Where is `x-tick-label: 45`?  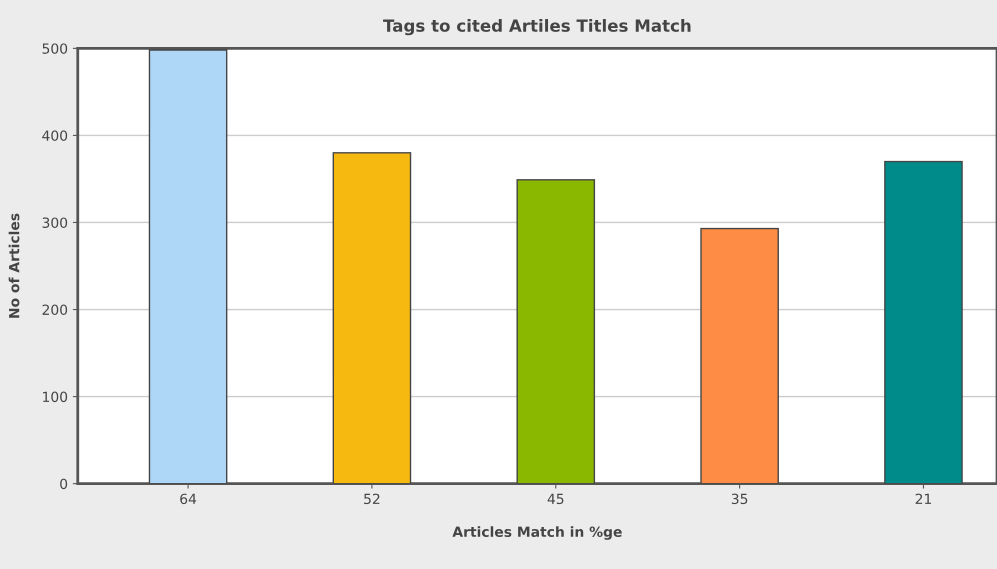
x-tick-label: 45 is located at coordinates (556, 499).